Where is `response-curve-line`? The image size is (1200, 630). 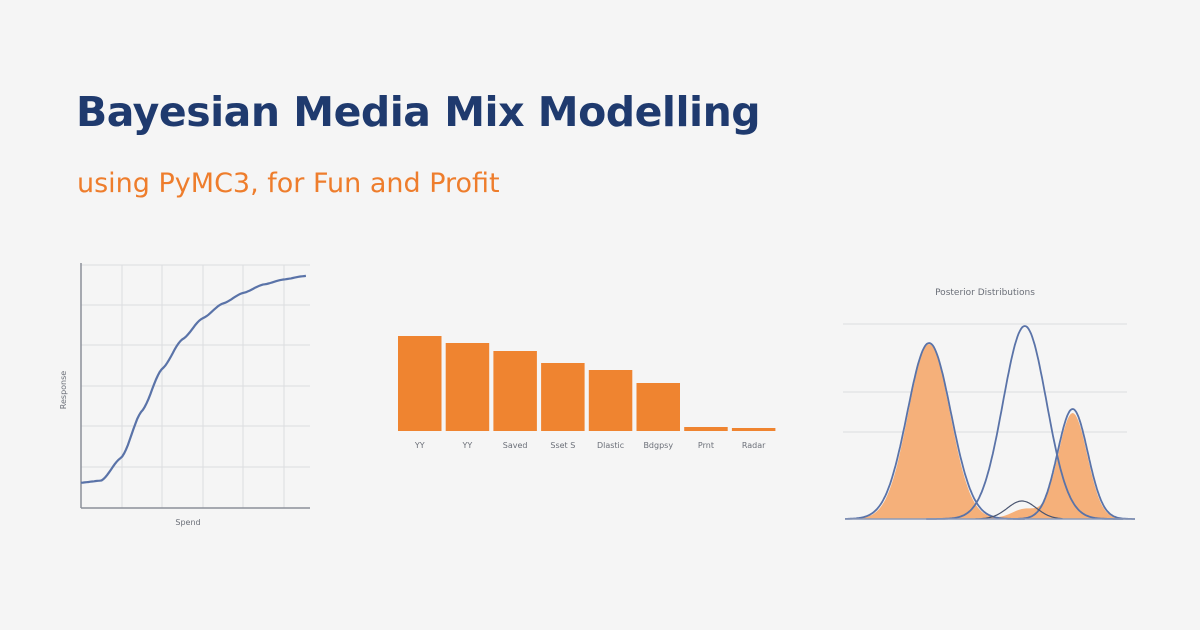 response-curve-line is located at coordinates (193, 379).